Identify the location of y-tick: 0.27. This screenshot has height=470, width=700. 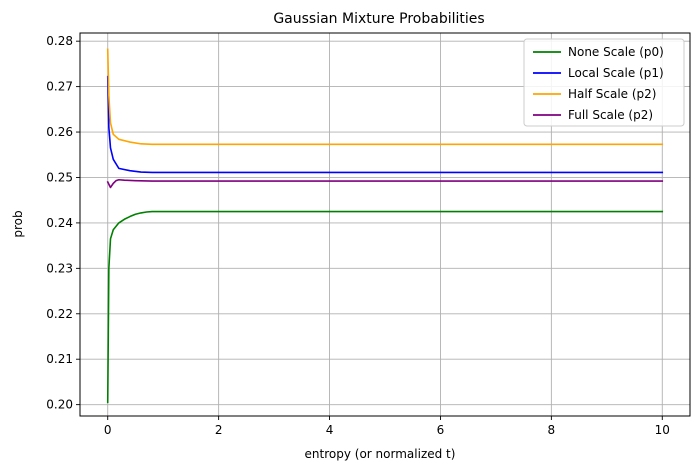
(63, 87).